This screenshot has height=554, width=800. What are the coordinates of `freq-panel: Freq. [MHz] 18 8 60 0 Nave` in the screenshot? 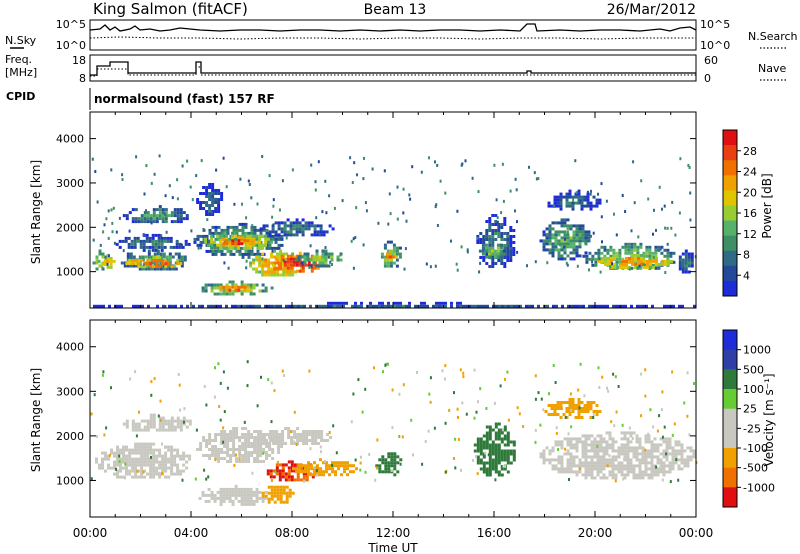 It's located at (395, 69).